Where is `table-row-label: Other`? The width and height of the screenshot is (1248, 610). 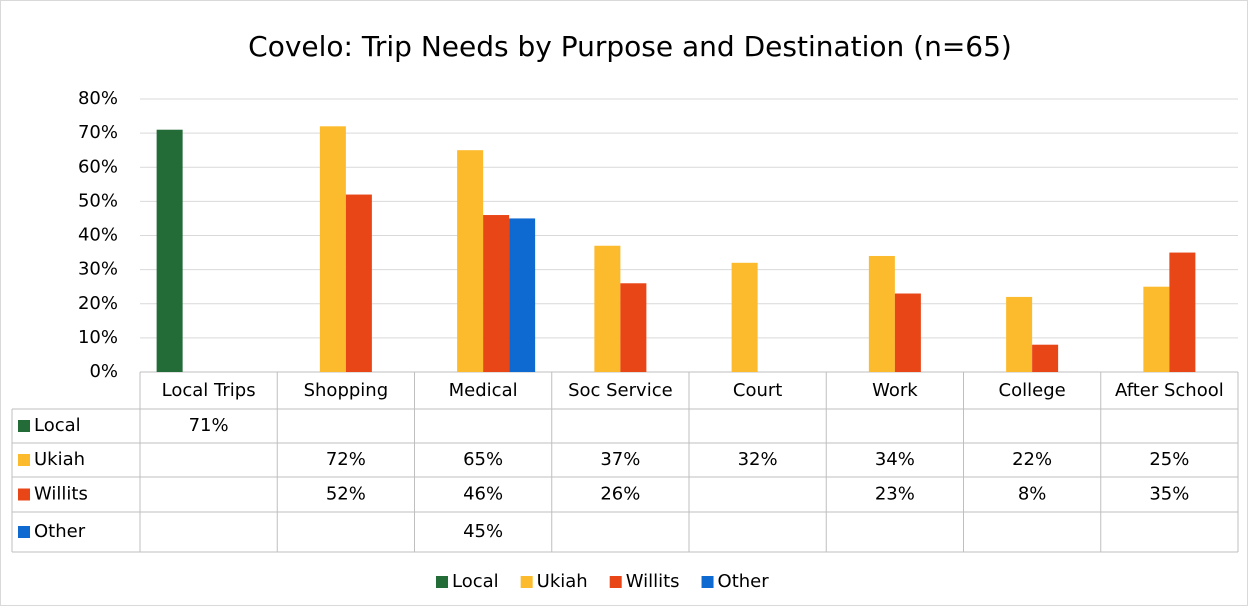 table-row-label: Other is located at coordinates (60, 531).